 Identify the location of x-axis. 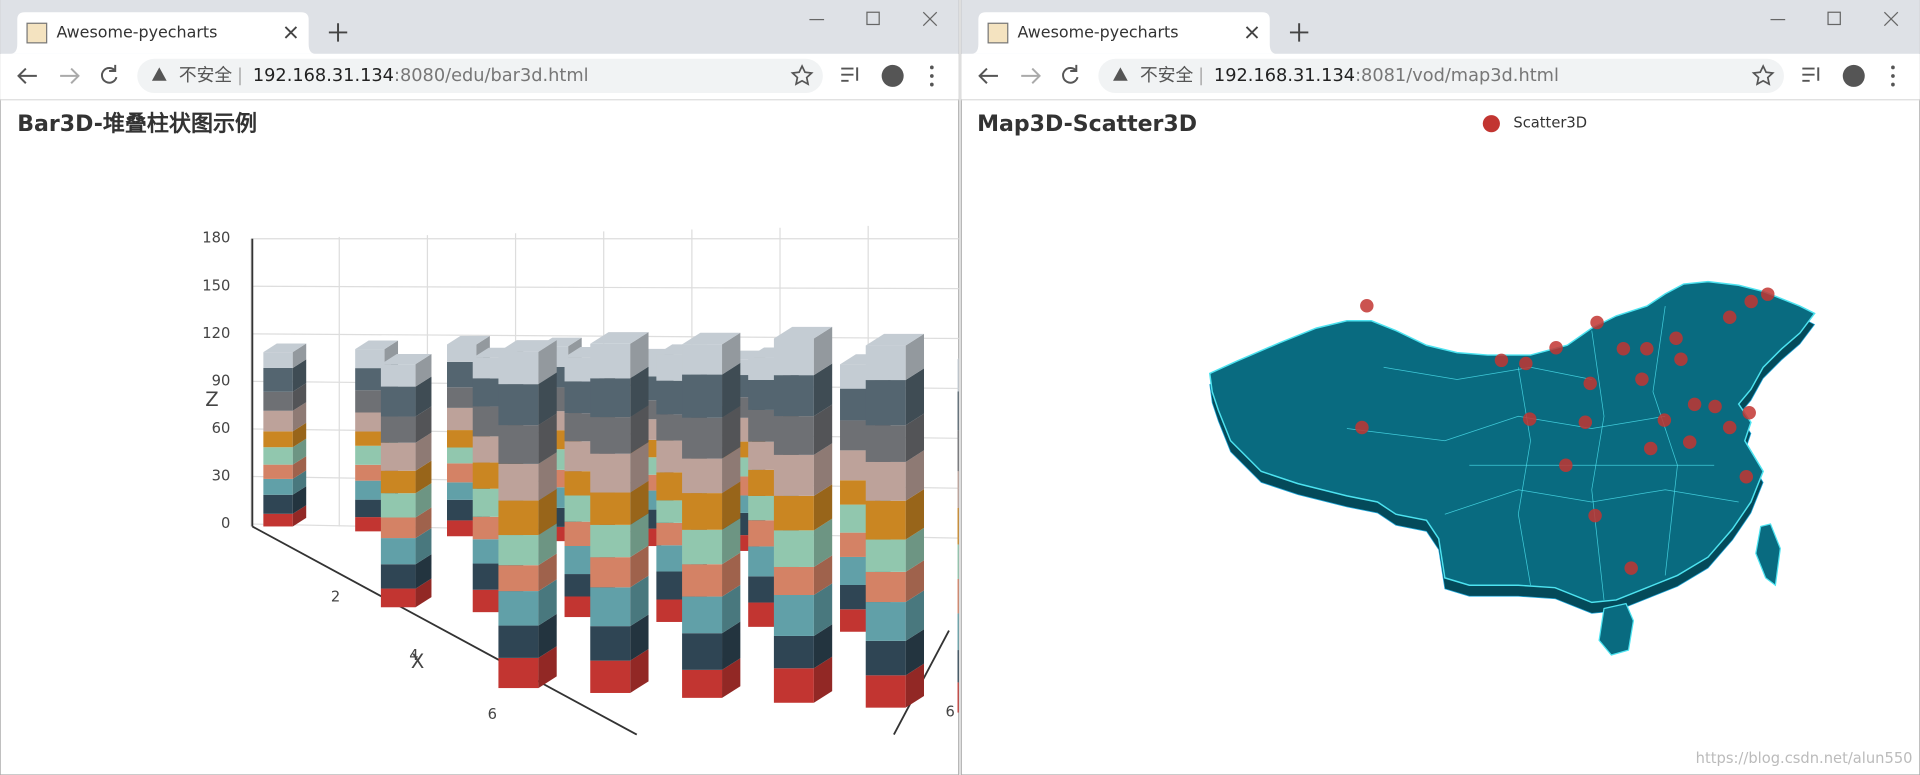
(444, 630).